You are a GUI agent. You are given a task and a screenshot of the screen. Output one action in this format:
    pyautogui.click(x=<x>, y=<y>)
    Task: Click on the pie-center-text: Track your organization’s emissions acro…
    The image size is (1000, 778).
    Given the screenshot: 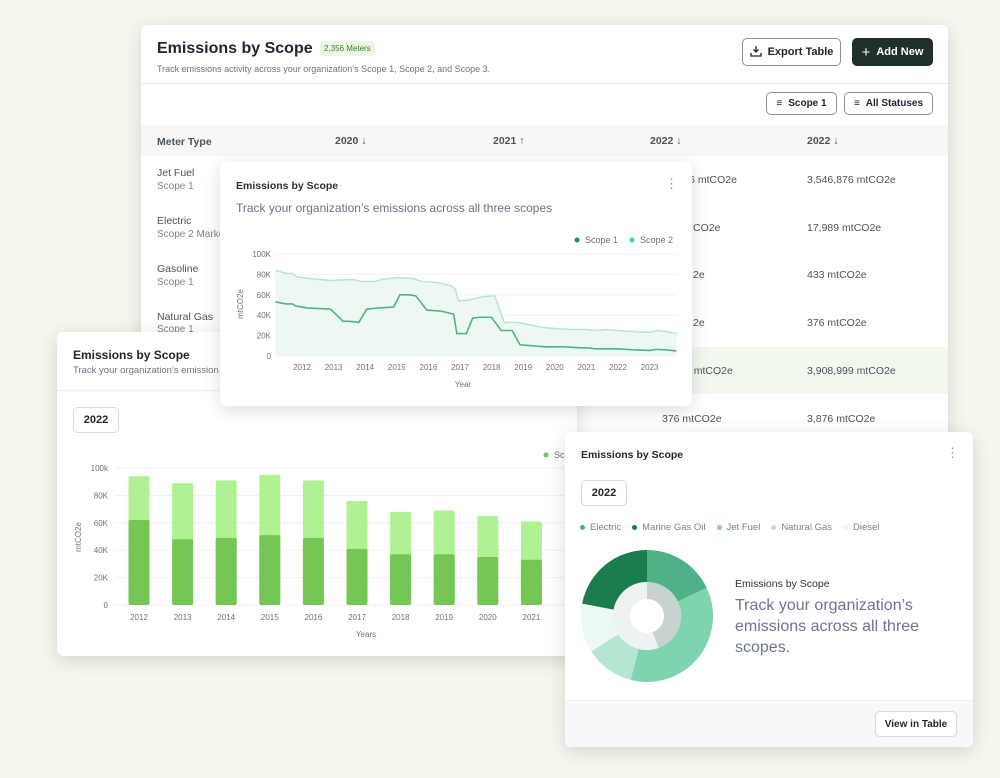 What is the action you would take?
    pyautogui.click(x=827, y=626)
    